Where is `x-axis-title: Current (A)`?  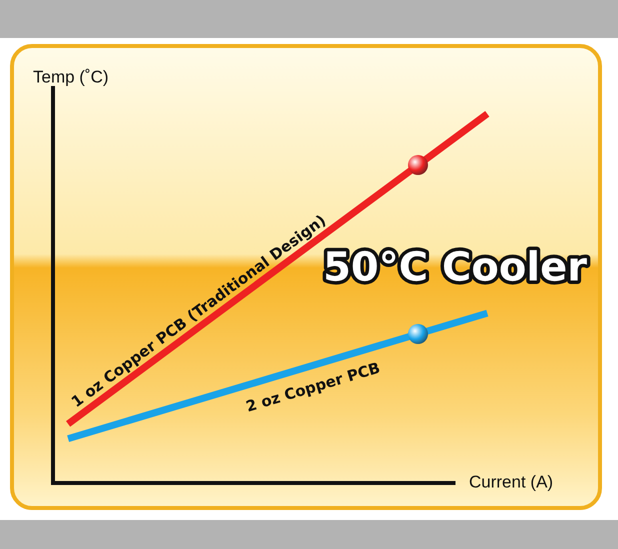 x-axis-title: Current (A) is located at coordinates (511, 482).